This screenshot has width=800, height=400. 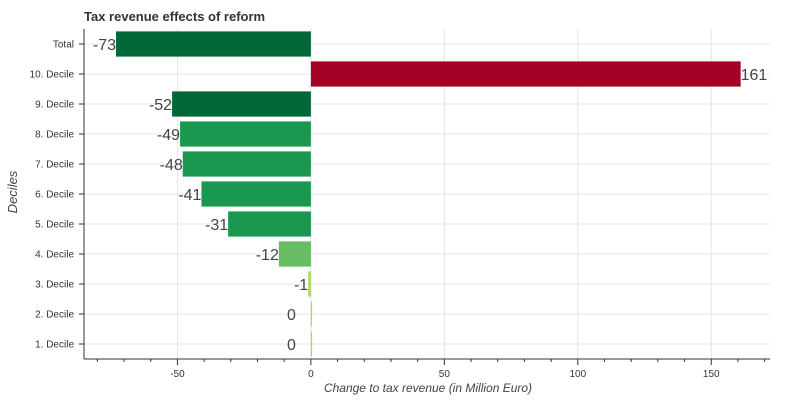 What do you see at coordinates (577, 374) in the screenshot?
I see `x-tick-label: 100` at bounding box center [577, 374].